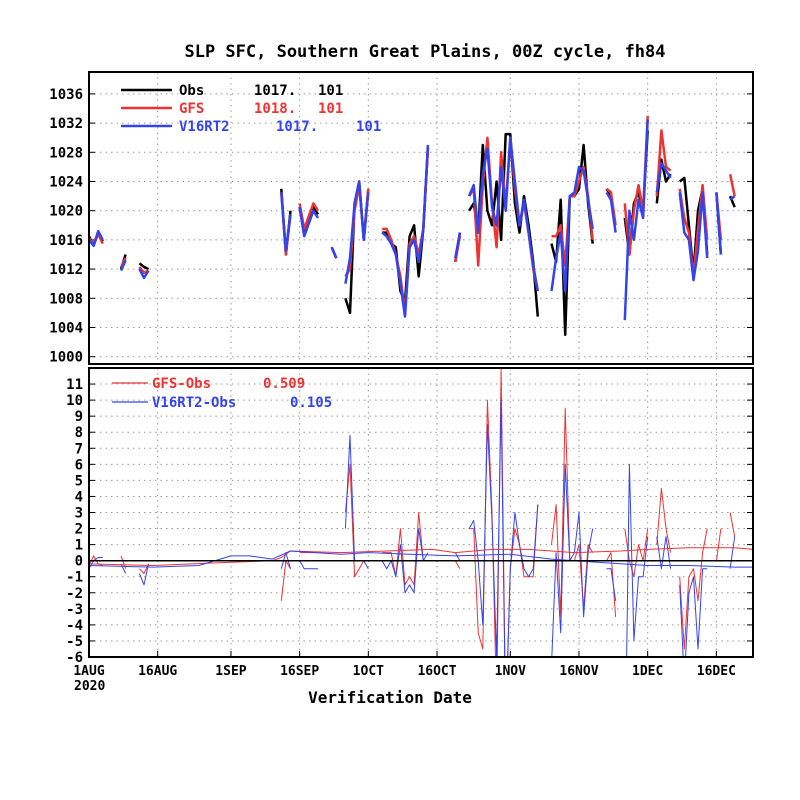 The width and height of the screenshot is (800, 800). I want to click on x-tick-label: 16AUG, so click(157, 671).